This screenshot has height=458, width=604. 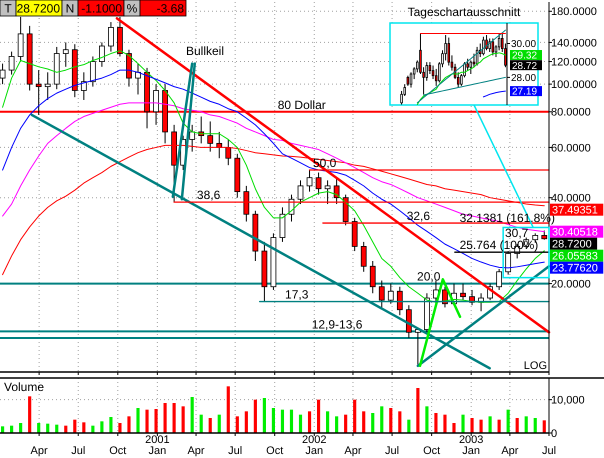 What do you see at coordinates (523, 44) in the screenshot?
I see `y-tick-label: 30.00` at bounding box center [523, 44].